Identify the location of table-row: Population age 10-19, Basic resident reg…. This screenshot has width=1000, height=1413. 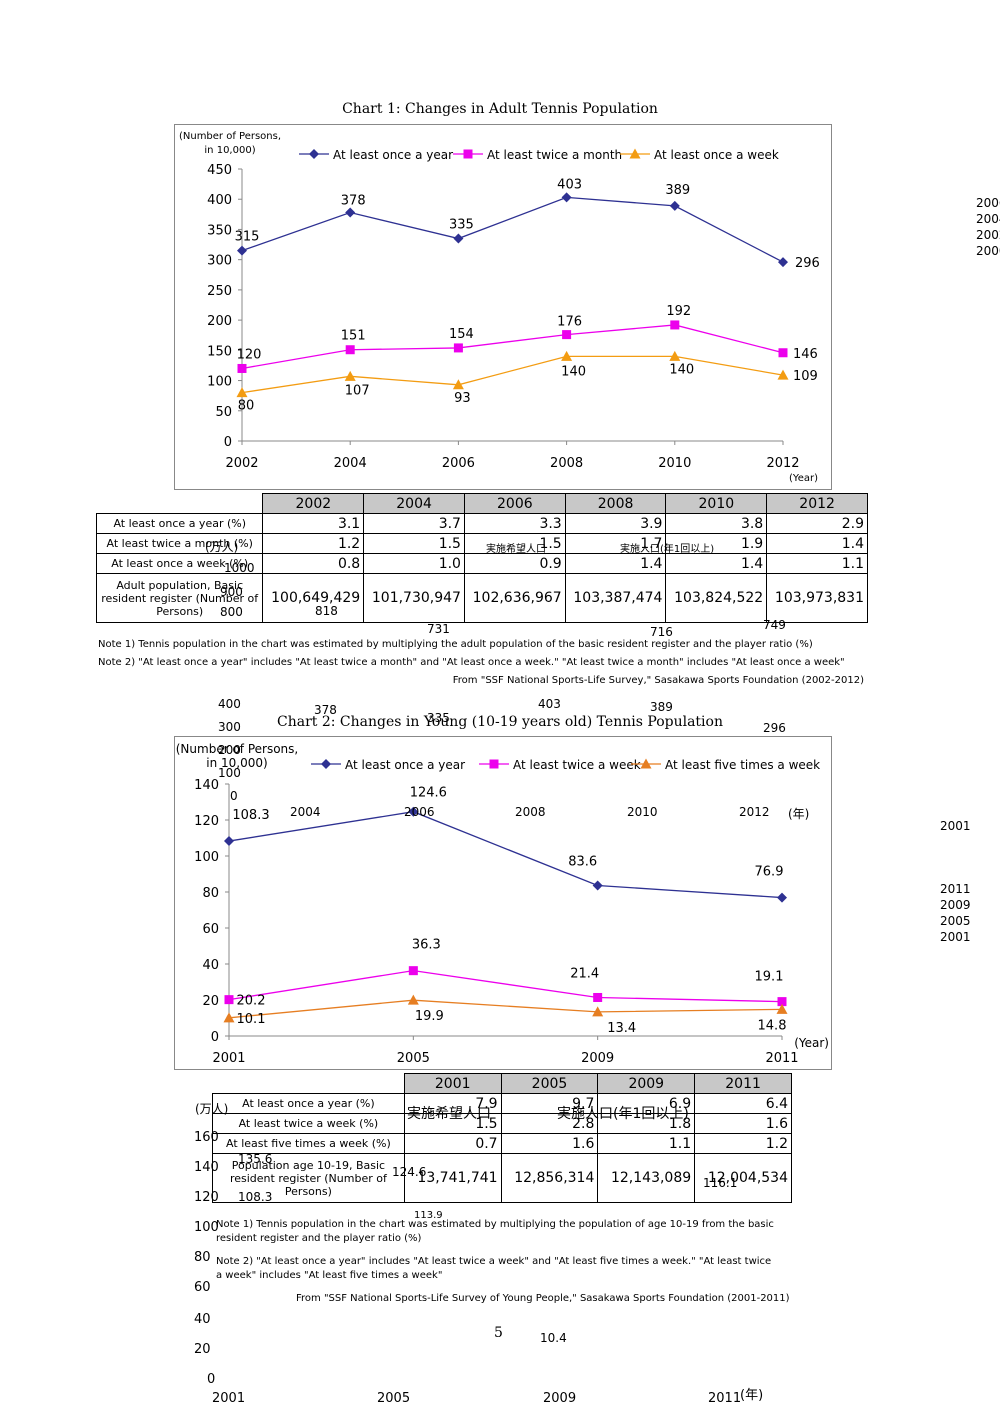
(502, 1178).